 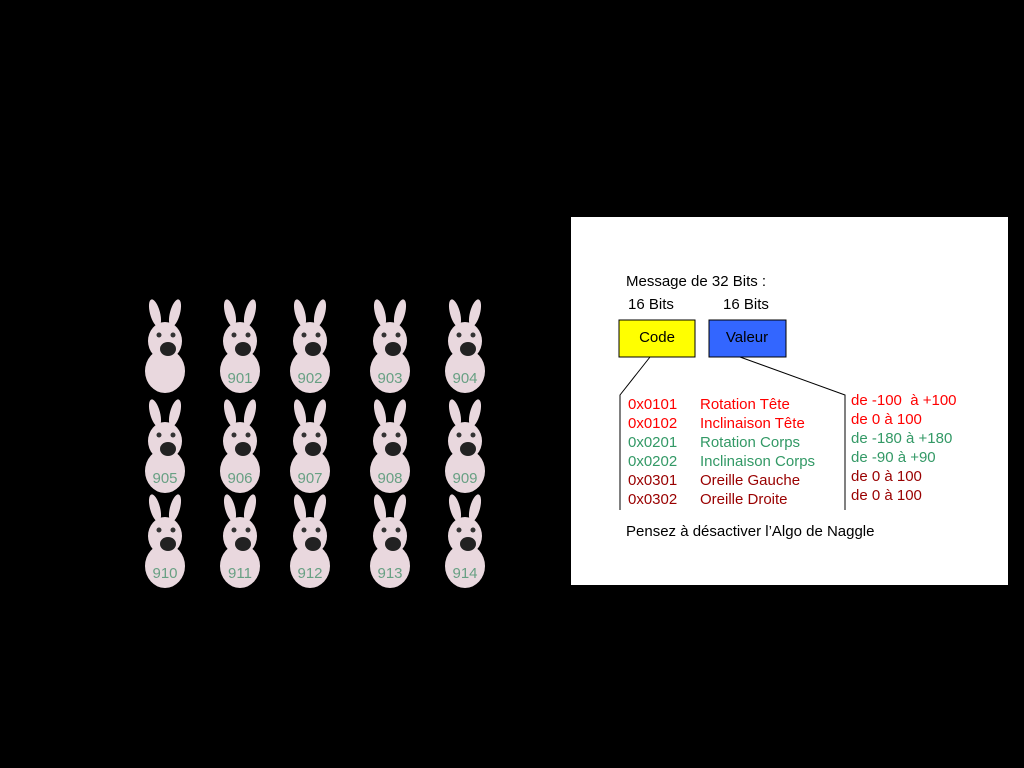 I want to click on param-range: de -180 à +180, so click(x=901, y=438).